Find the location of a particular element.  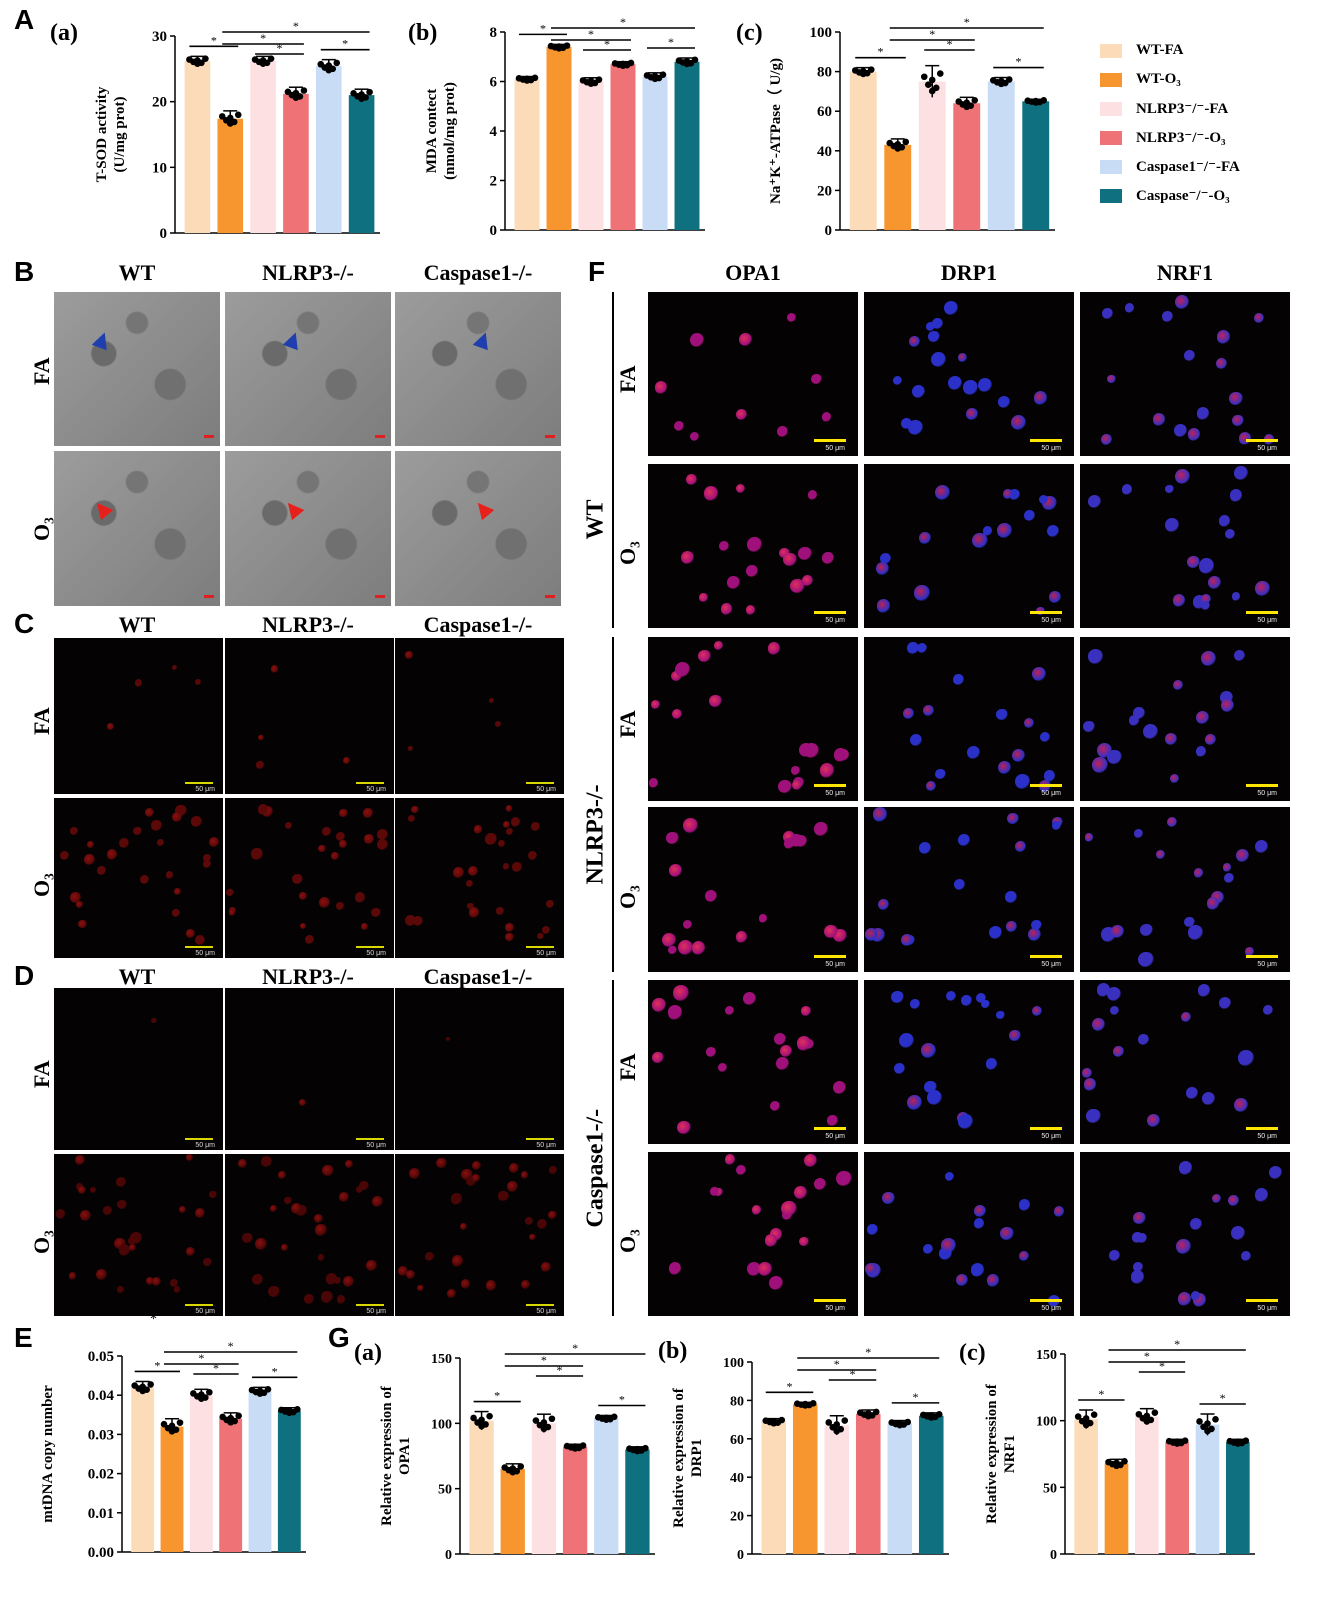

subplot-label: (c) is located at coordinates (972, 1353).